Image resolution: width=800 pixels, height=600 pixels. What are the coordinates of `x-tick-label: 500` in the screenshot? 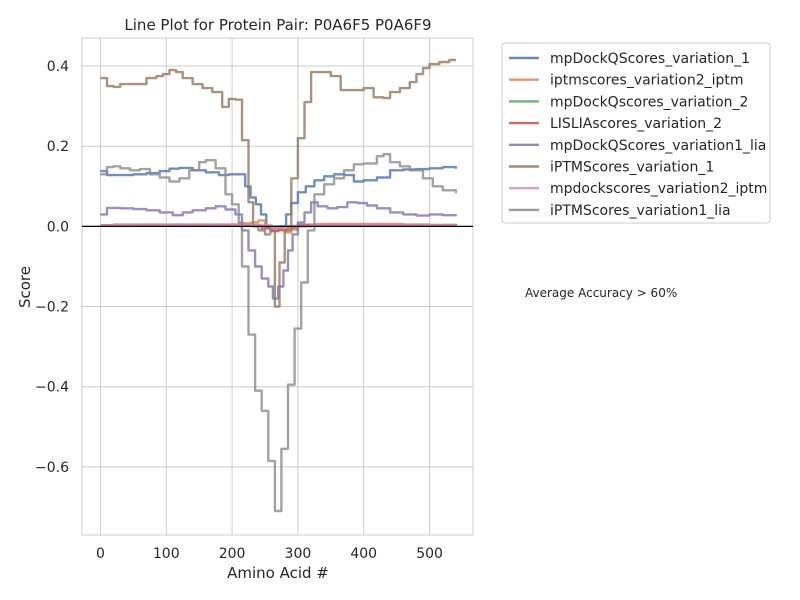 It's located at (429, 554).